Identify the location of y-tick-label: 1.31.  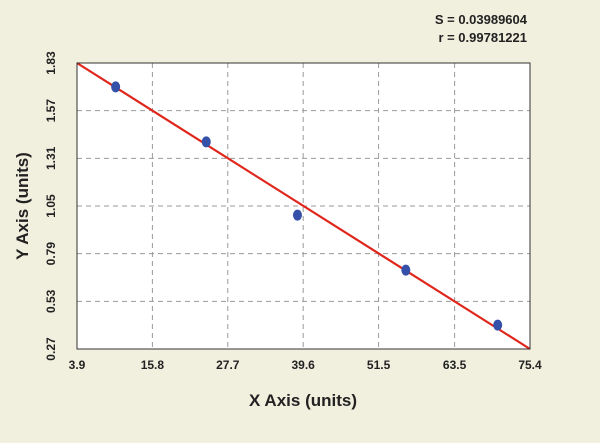
(51, 158).